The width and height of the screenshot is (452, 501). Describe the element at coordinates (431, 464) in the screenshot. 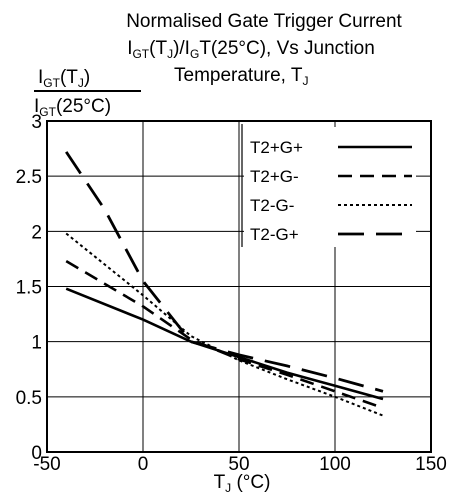

I see `x-tick-label: 150` at that location.